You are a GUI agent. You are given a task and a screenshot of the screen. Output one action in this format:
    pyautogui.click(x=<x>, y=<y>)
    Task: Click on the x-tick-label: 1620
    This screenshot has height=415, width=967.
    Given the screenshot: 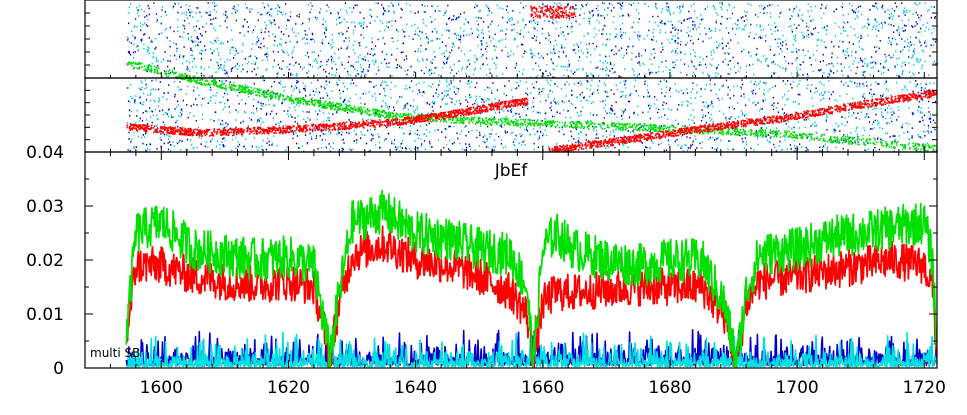 What is the action you would take?
    pyautogui.click(x=288, y=388)
    